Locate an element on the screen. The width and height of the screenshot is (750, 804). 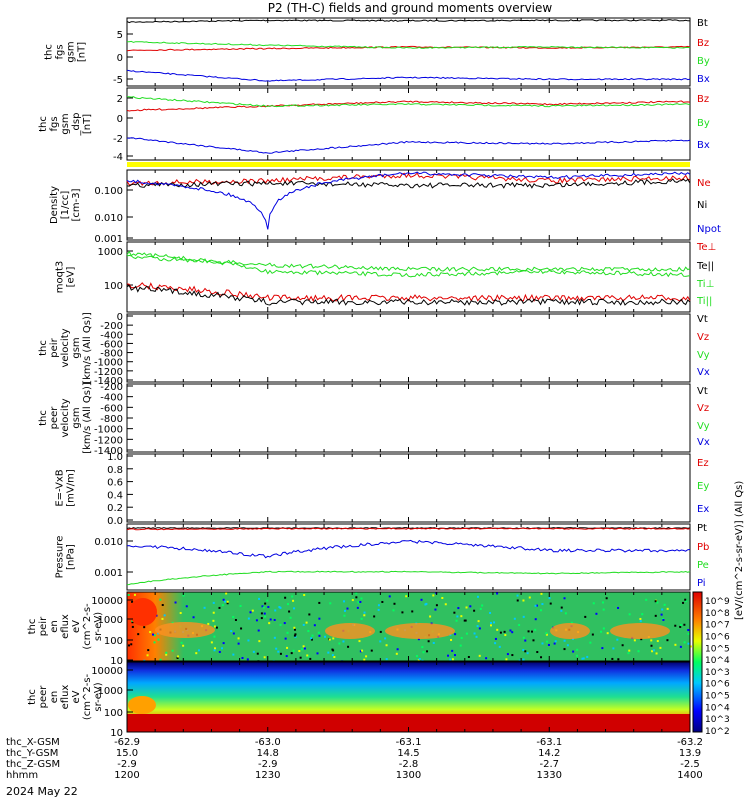
p5-ylabel: moqt3 is located at coordinates (60, 277).